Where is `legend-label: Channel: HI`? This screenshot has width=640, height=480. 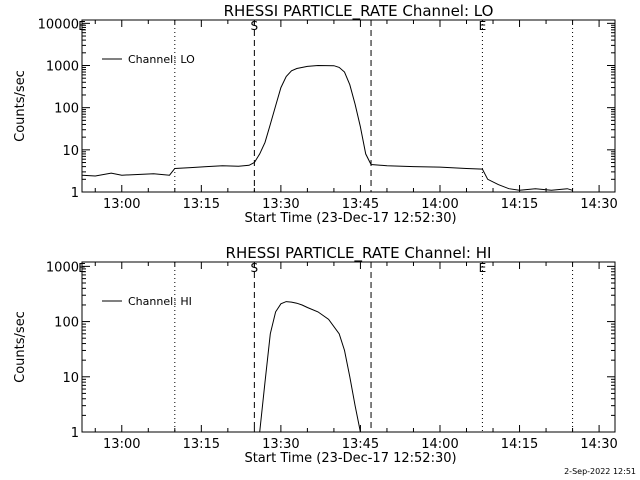
legend-label: Channel: HI is located at coordinates (160, 301).